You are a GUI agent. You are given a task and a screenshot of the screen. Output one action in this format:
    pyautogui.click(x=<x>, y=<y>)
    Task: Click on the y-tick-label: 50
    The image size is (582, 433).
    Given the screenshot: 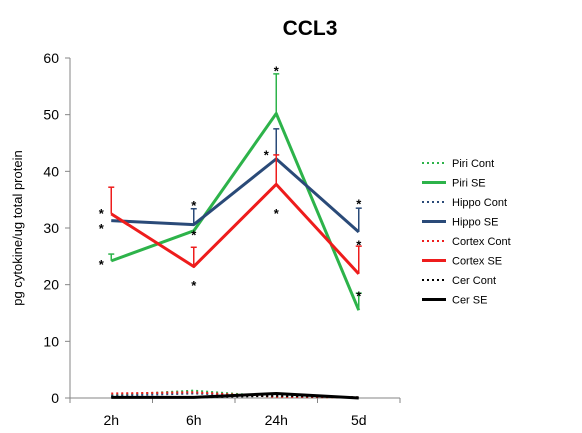 What is the action you would take?
    pyautogui.click(x=51, y=115)
    